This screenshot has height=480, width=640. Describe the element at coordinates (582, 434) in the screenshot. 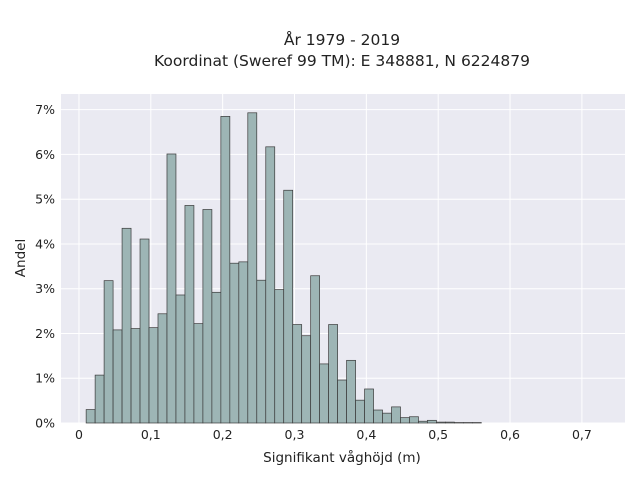

I see `x-tick-label: 0,7` at that location.